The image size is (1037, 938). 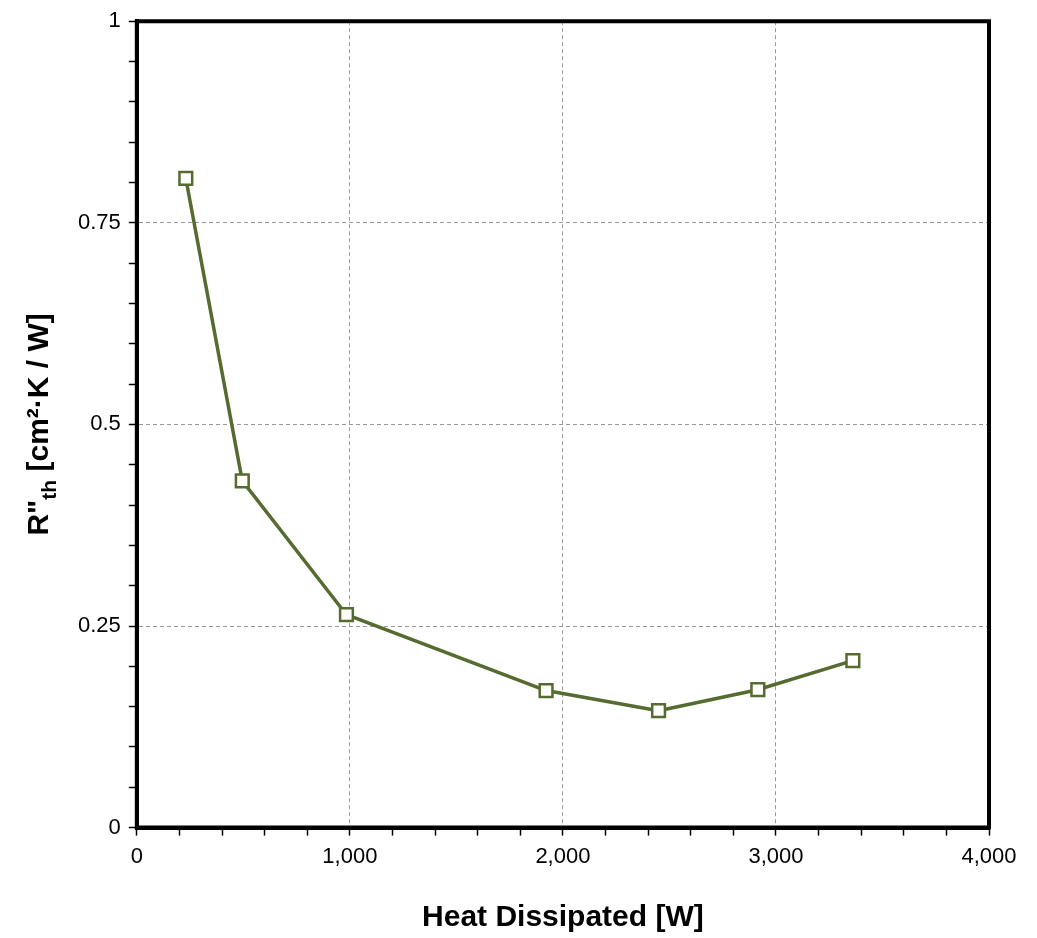 What do you see at coordinates (99, 625) in the screenshot?
I see `y-tick-label: 0.25` at bounding box center [99, 625].